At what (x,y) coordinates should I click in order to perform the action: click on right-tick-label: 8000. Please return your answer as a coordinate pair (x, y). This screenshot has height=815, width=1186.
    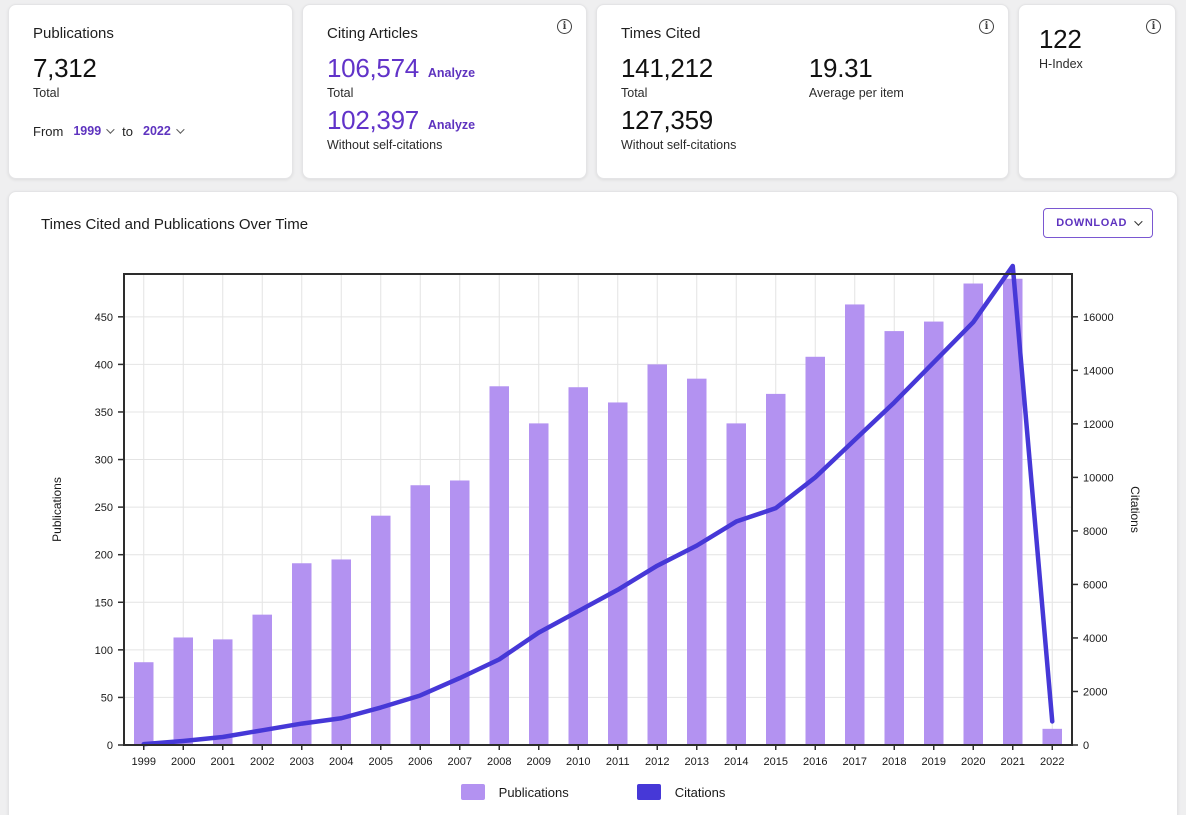
    Looking at the image, I should click on (1095, 532).